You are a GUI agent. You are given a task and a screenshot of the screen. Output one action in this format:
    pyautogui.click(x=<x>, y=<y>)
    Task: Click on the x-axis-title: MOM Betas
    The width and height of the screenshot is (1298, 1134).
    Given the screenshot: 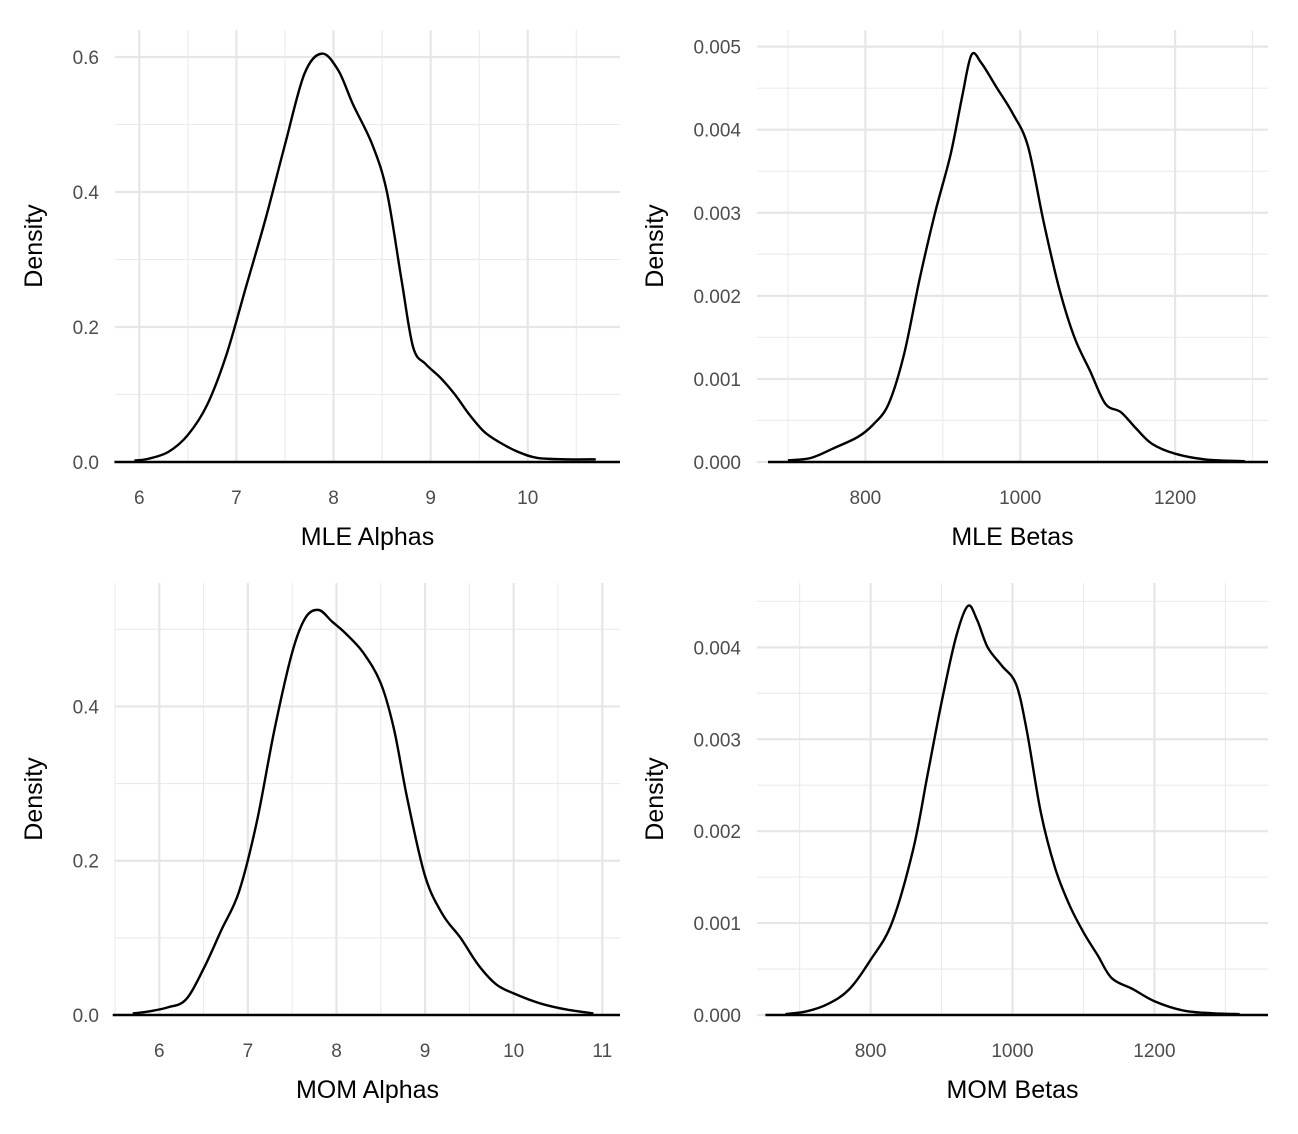 What is the action you would take?
    pyautogui.click(x=1013, y=1090)
    